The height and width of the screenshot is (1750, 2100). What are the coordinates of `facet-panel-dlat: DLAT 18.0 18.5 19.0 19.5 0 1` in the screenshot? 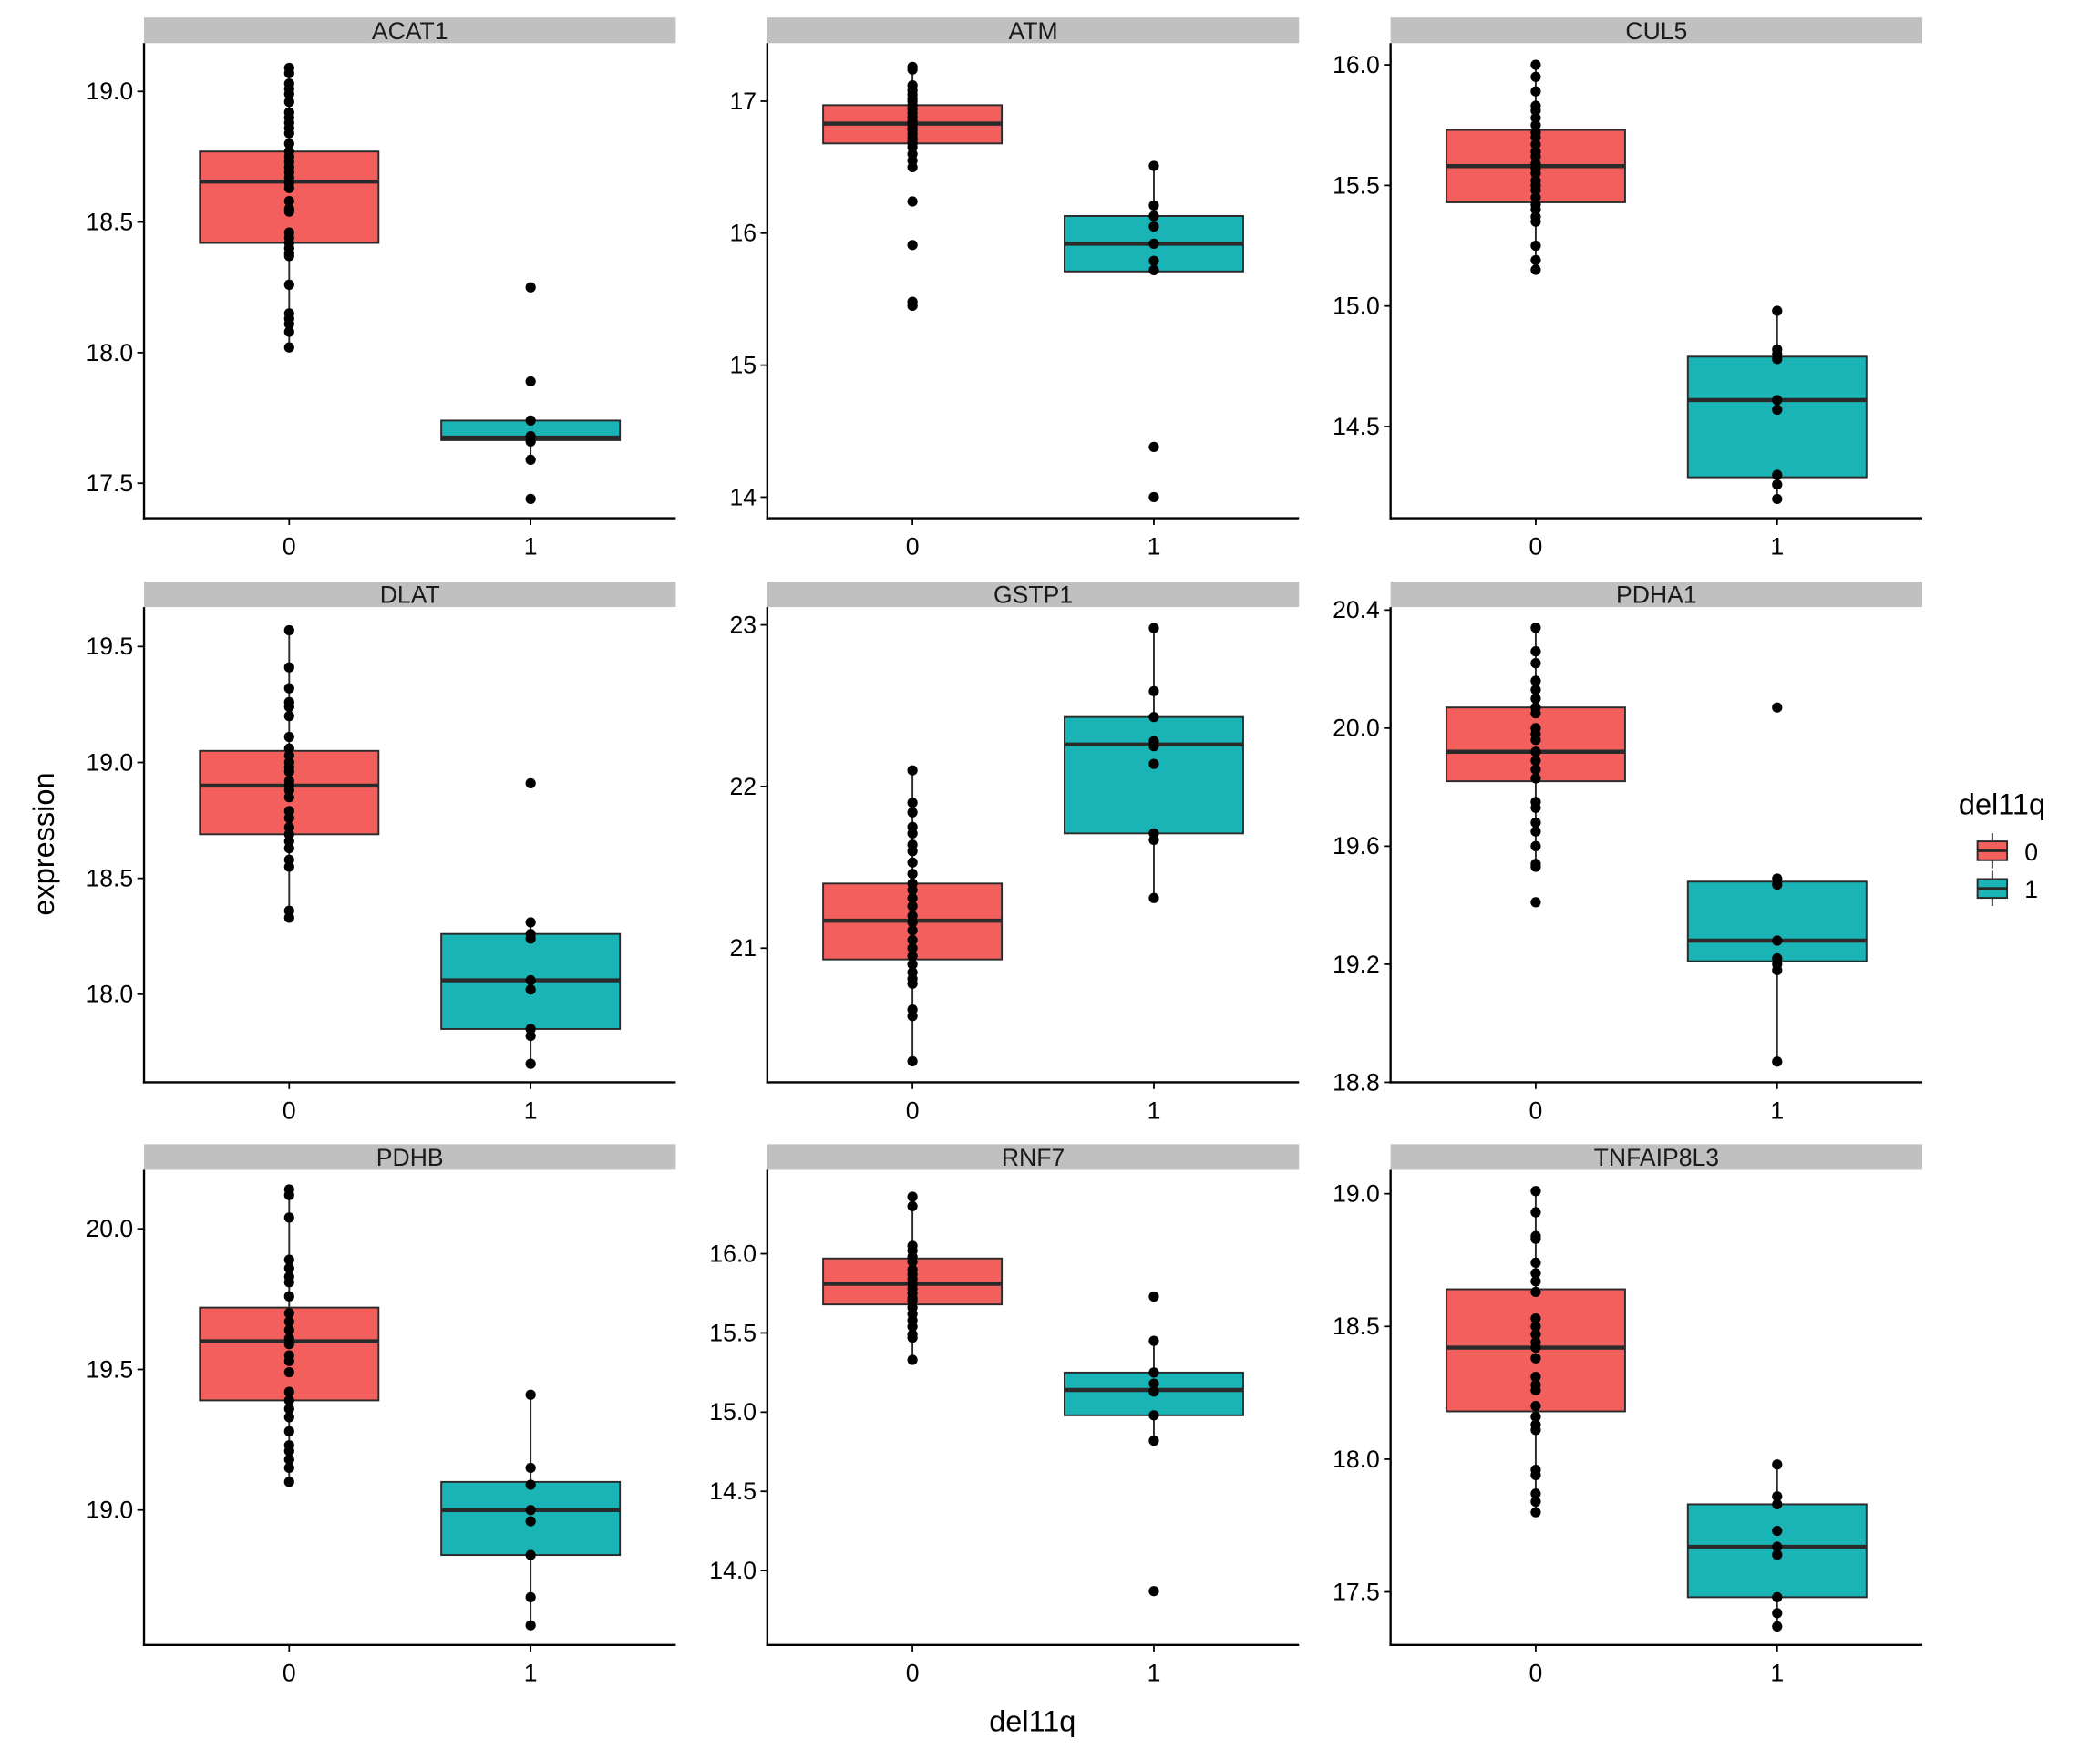 It's located at (381, 853).